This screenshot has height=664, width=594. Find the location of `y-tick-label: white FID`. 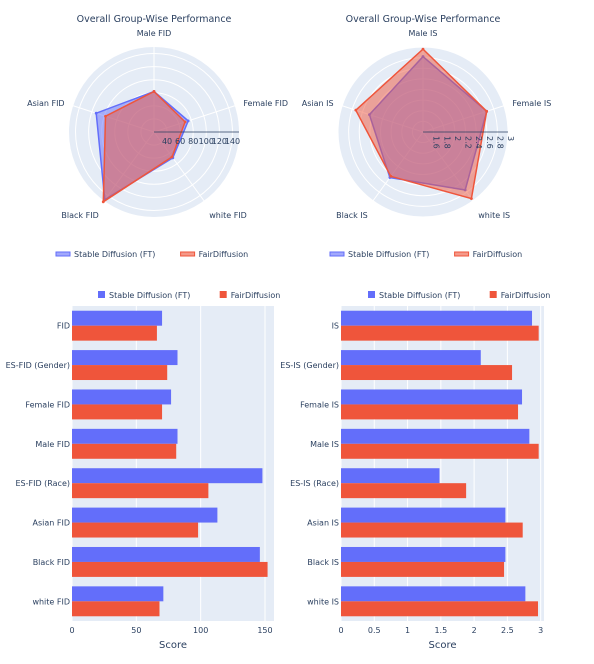

y-tick-label: white FID is located at coordinates (51, 601).